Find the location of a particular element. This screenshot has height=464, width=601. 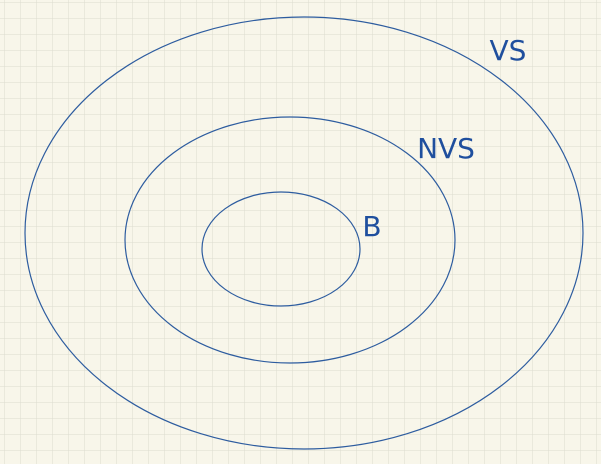

set-label: VS is located at coordinates (508, 50).